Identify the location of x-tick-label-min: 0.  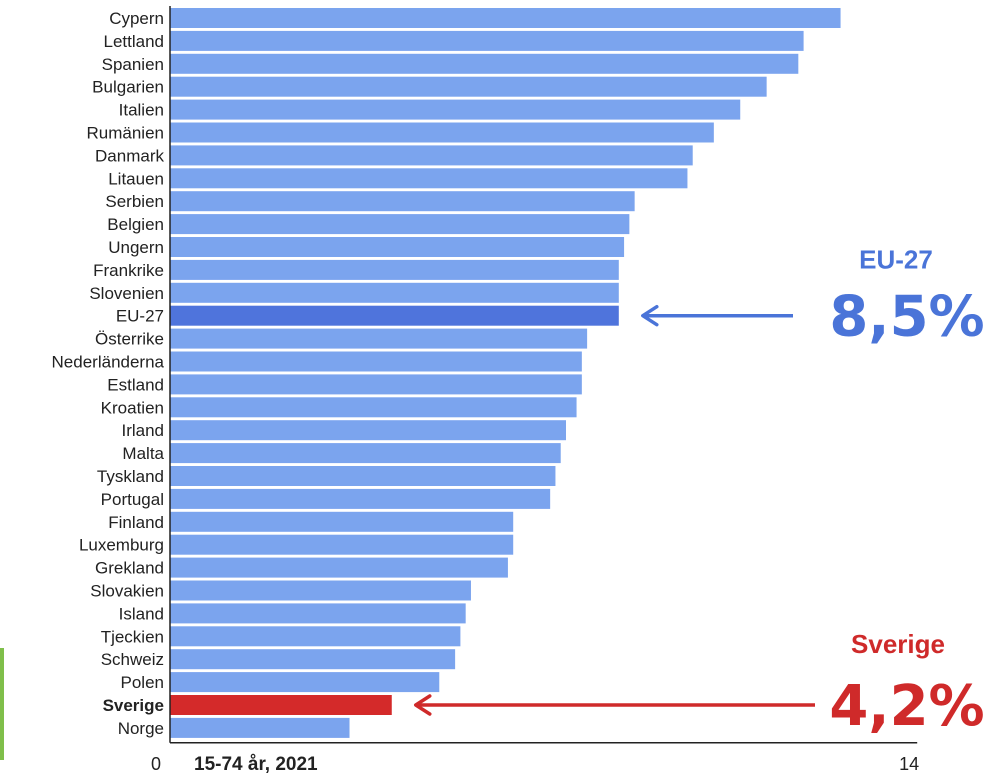
(156, 764).